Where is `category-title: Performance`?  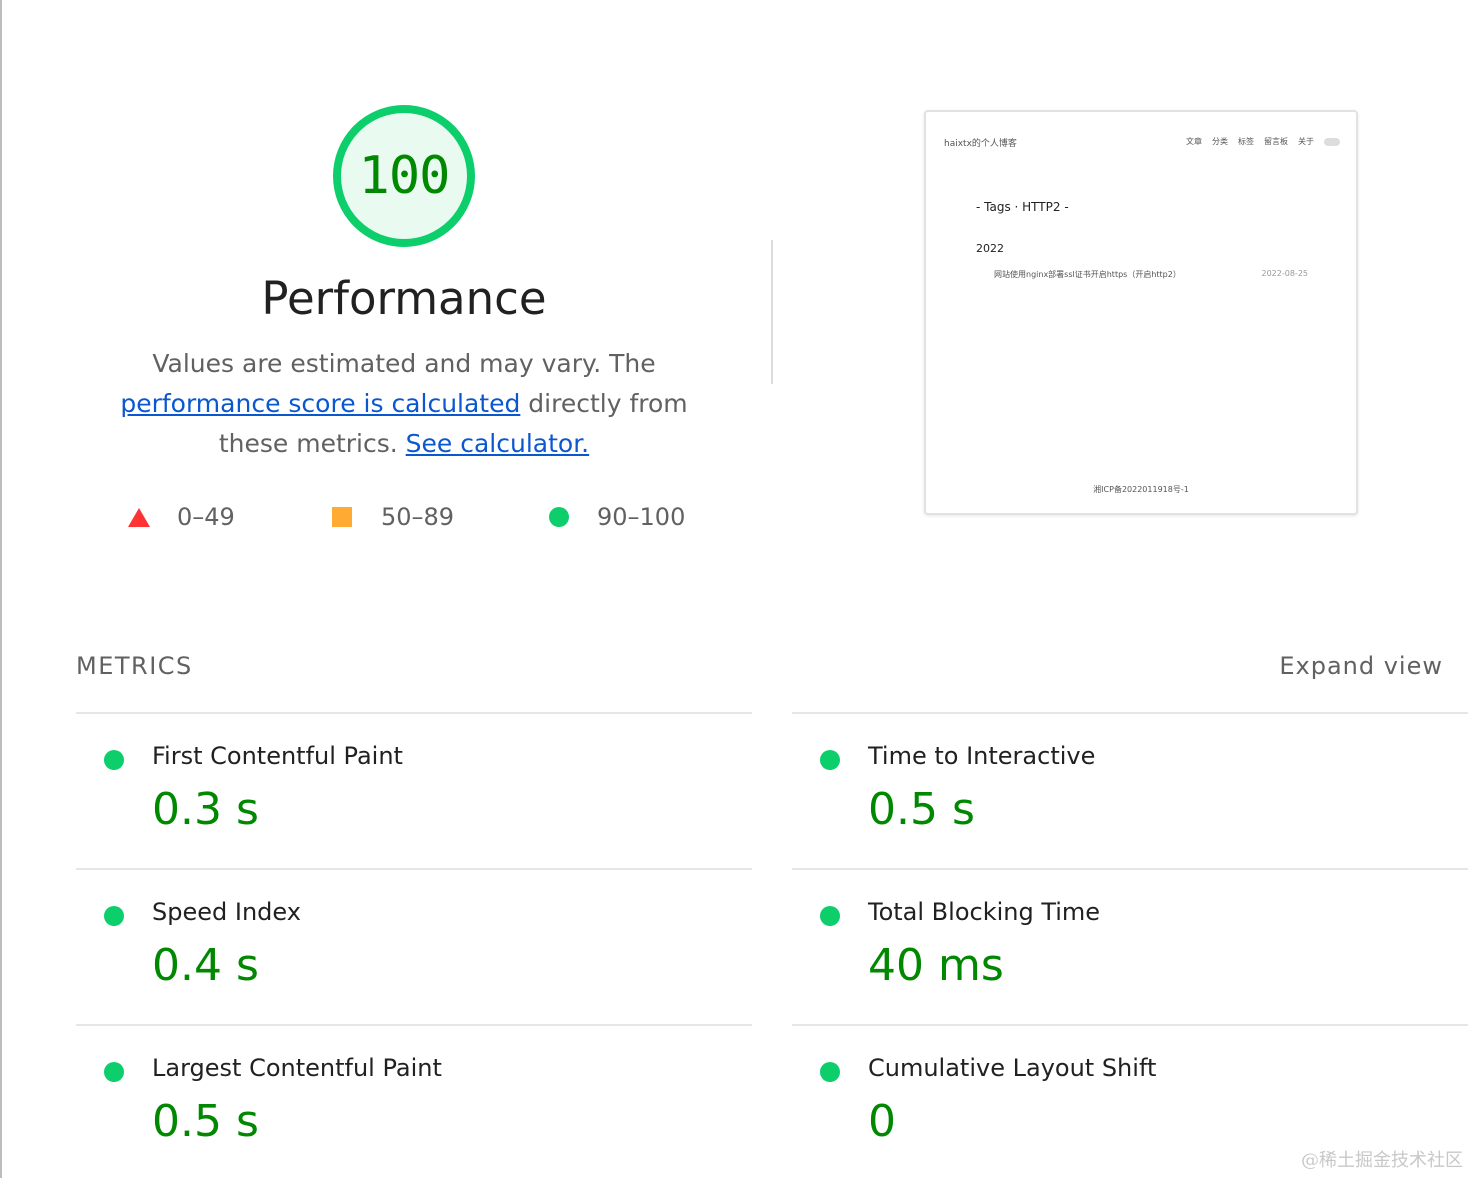 category-title: Performance is located at coordinates (404, 298).